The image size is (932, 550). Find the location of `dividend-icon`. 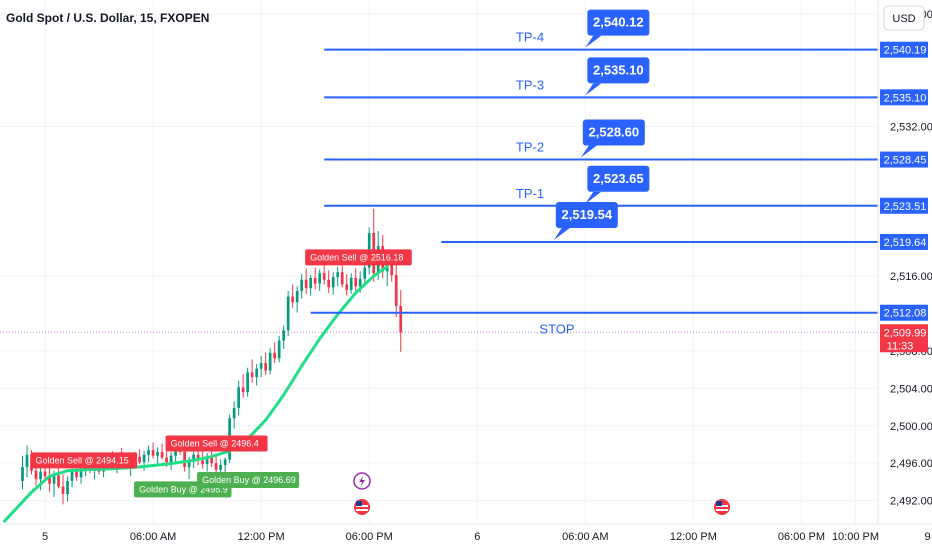

dividend-icon is located at coordinates (362, 481).